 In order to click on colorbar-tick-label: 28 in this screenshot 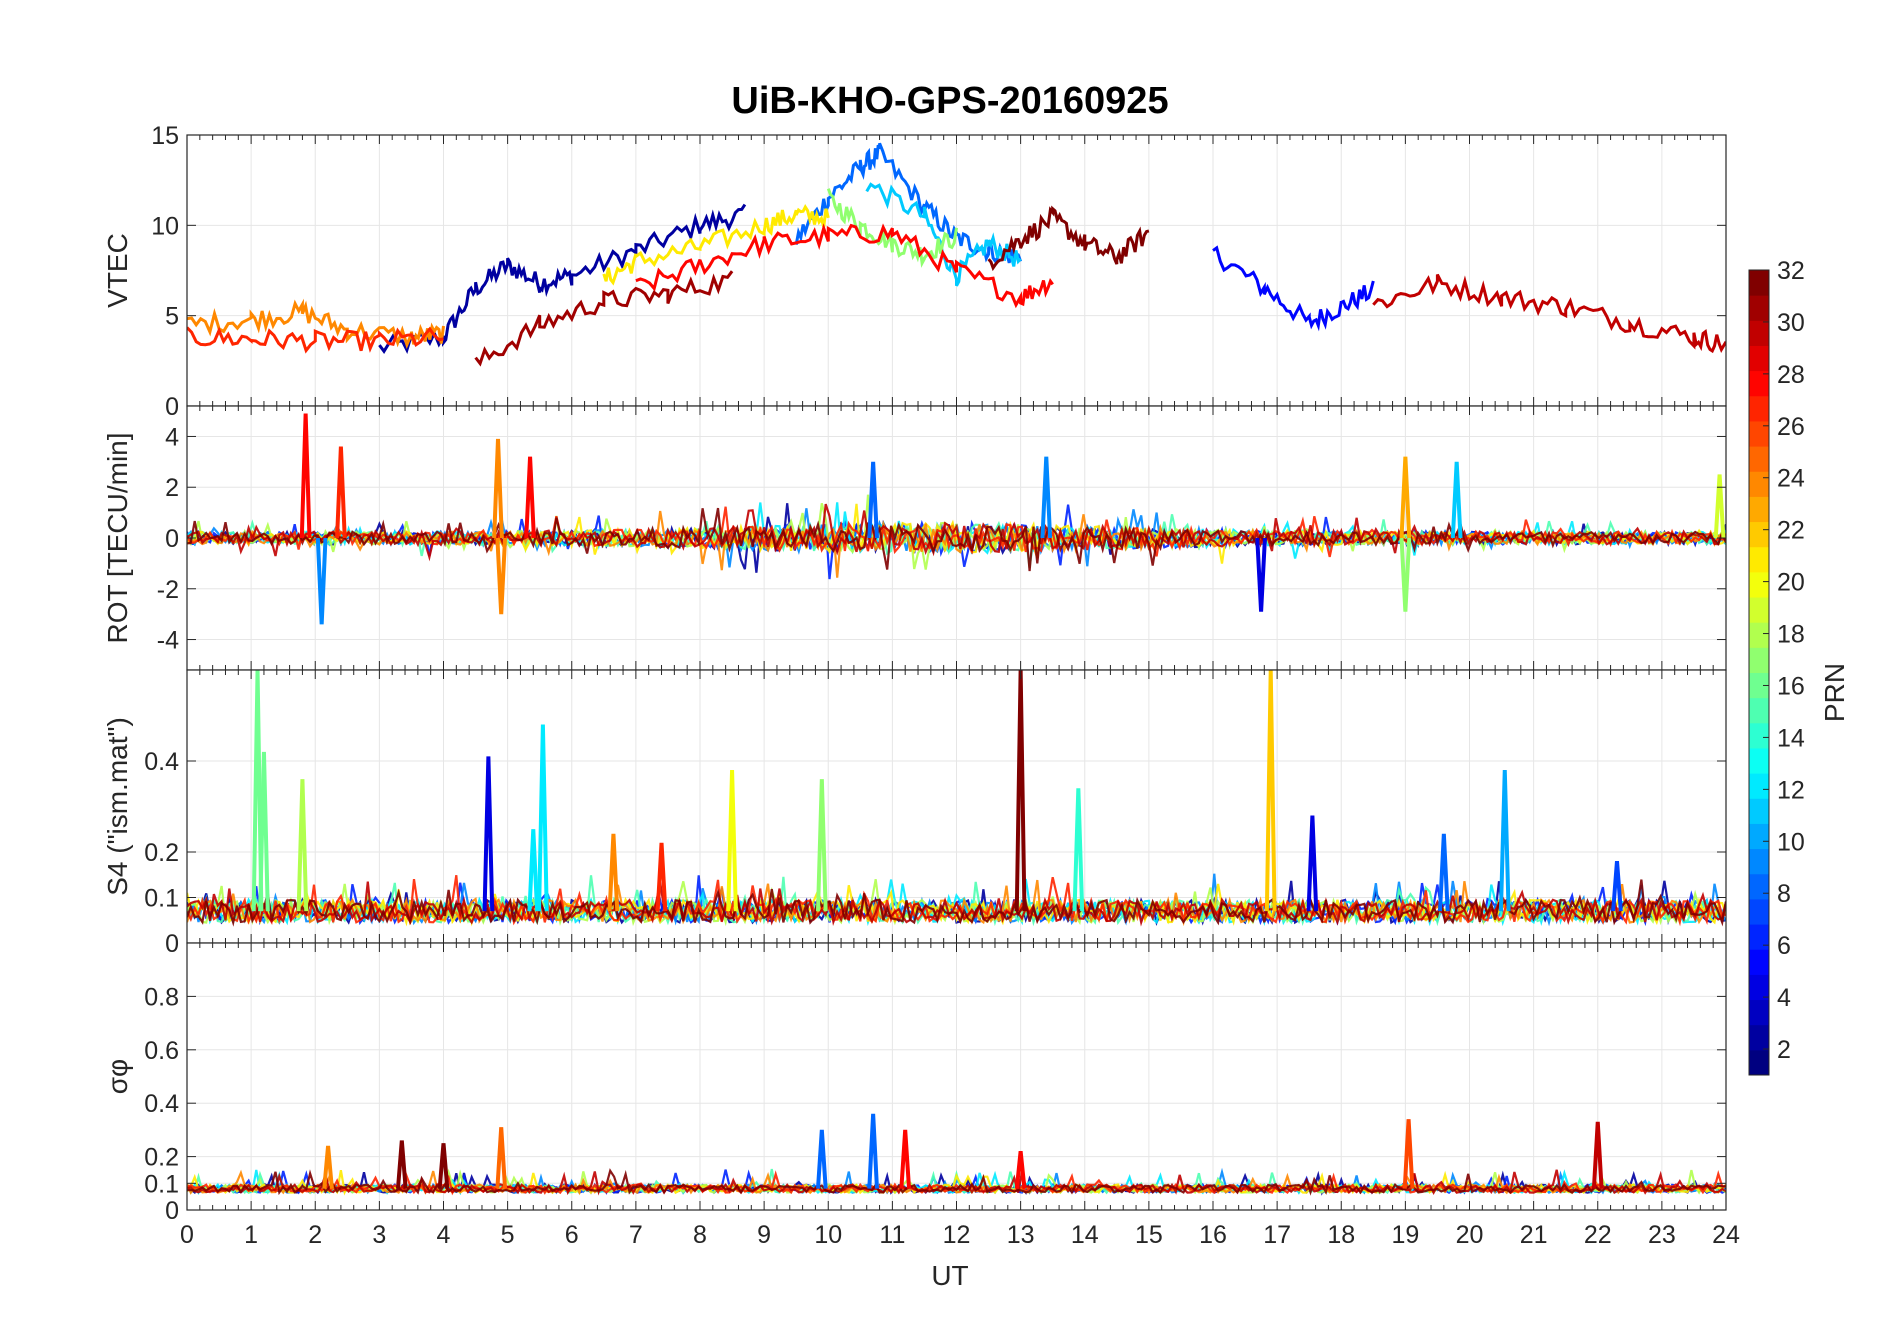, I will do `click(1791, 375)`.